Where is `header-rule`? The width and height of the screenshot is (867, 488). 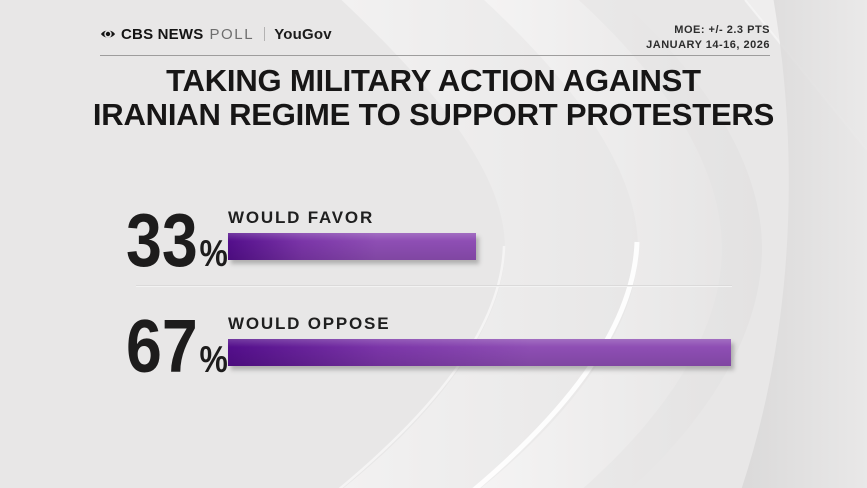
header-rule is located at coordinates (435, 55).